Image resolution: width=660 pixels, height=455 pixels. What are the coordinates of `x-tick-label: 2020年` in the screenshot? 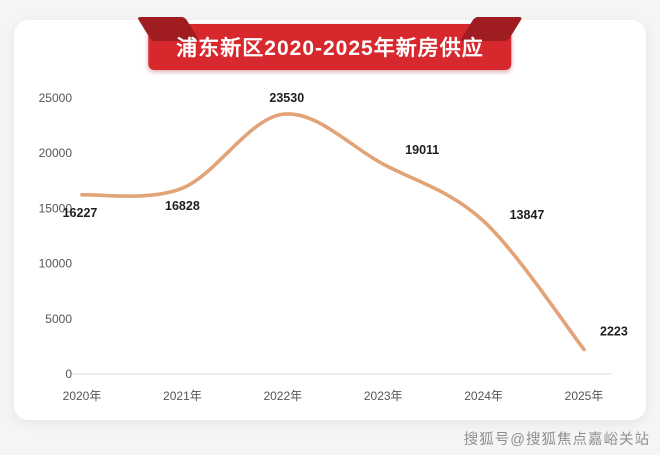 It's located at (82, 396).